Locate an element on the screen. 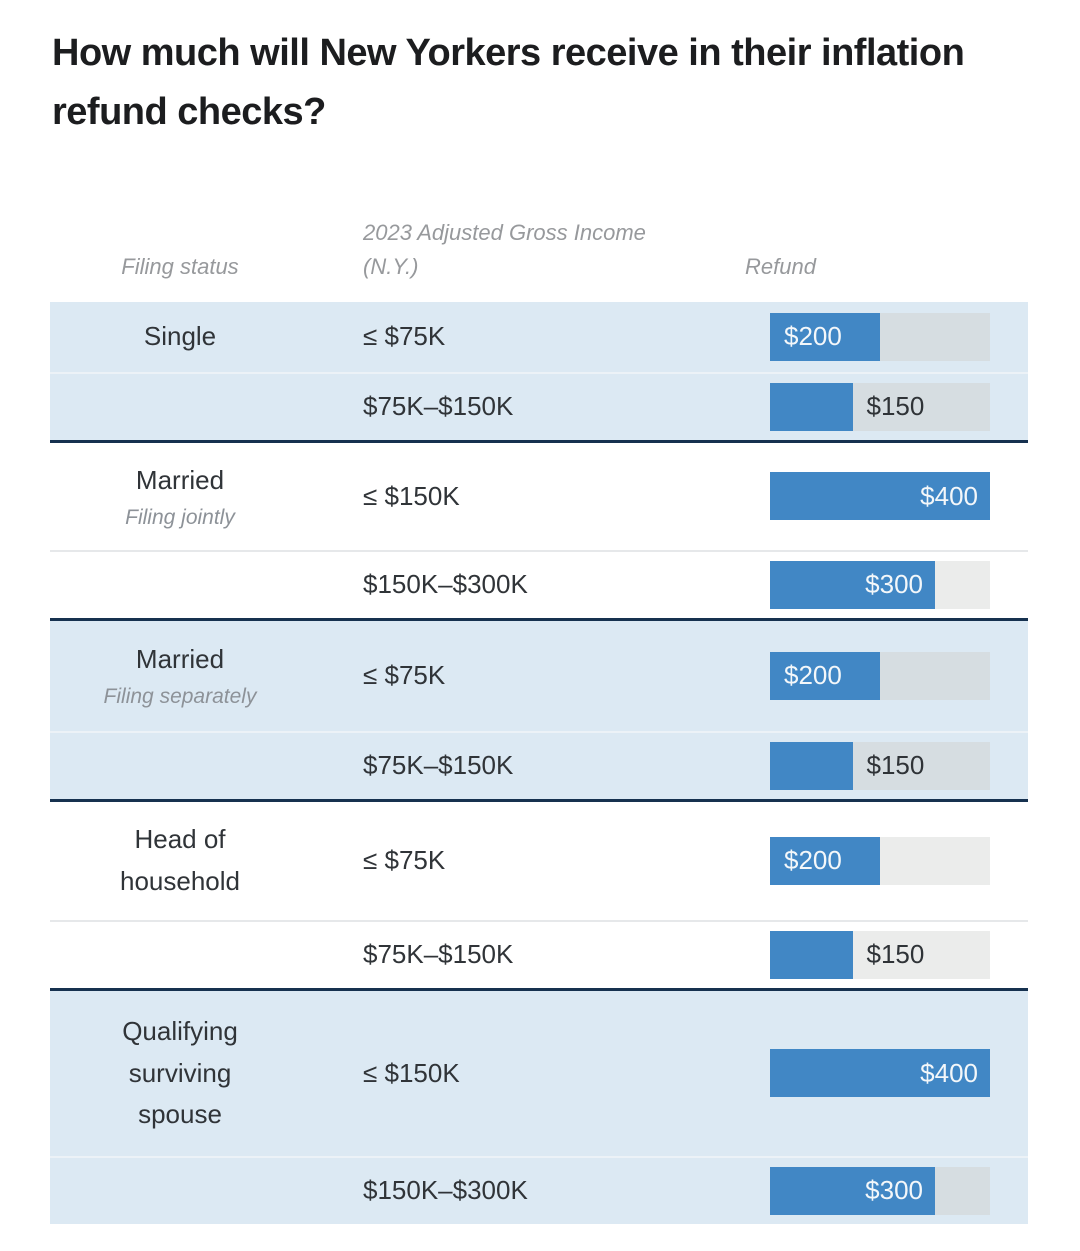  table-row: Head of household ≤ $75K $200 is located at coordinates (539, 861).